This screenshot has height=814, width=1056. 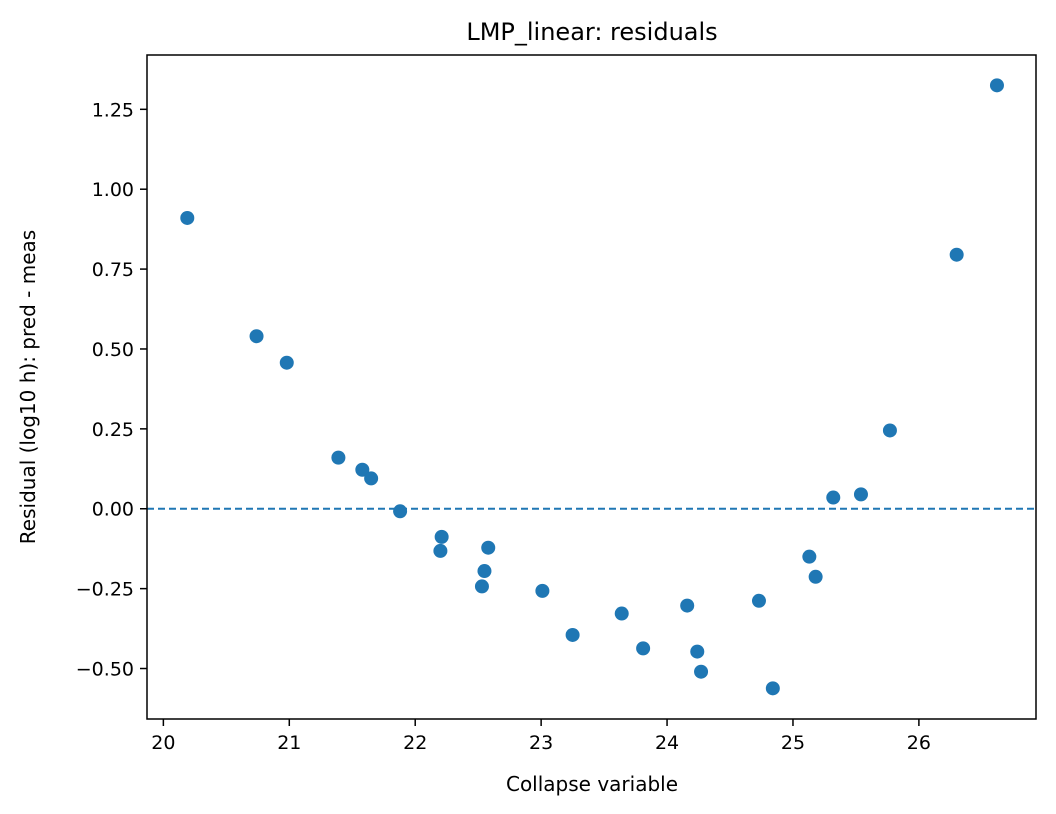 I want to click on y-tick-label: 0.25, so click(x=113, y=430).